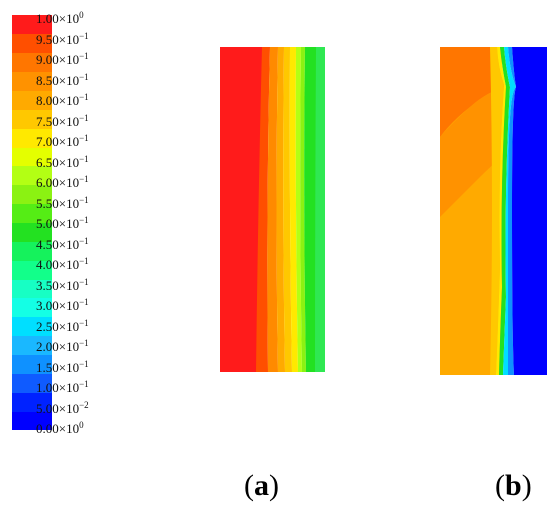 This screenshot has width=550, height=510. What do you see at coordinates (62, 305) in the screenshot?
I see `legend-tick-label: 3.00×10⁻¹` at bounding box center [62, 305].